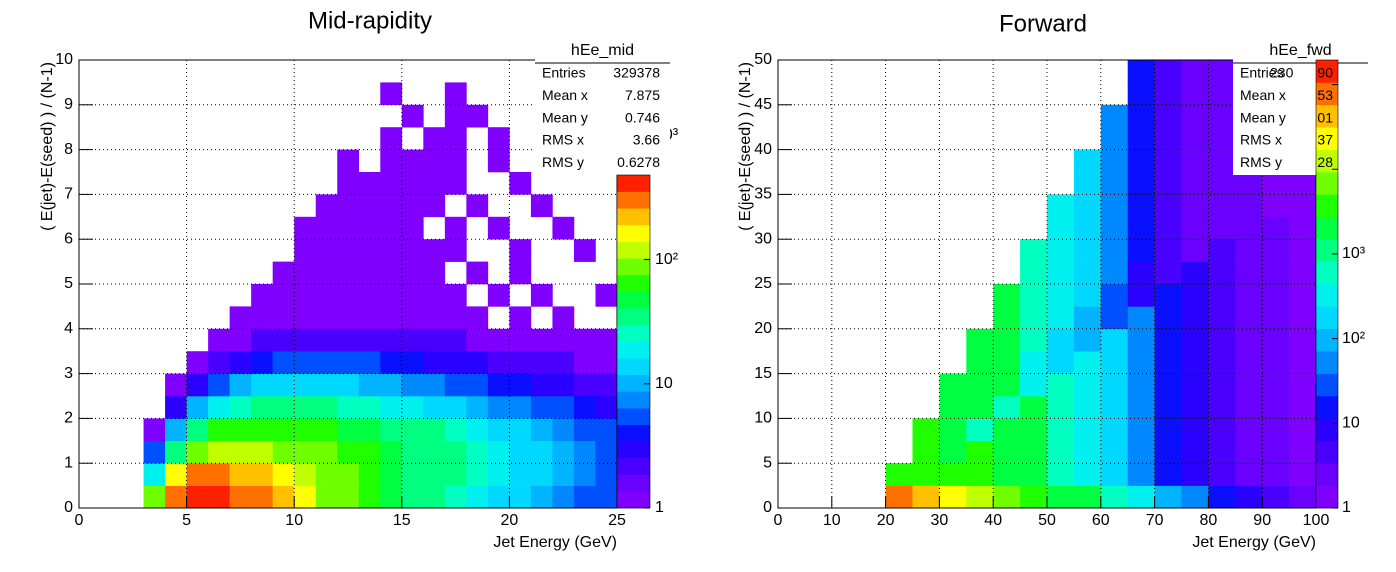 The image size is (1396, 572). Describe the element at coordinates (1300, 50) in the screenshot. I see `stats-title: hEe_fwd` at that location.